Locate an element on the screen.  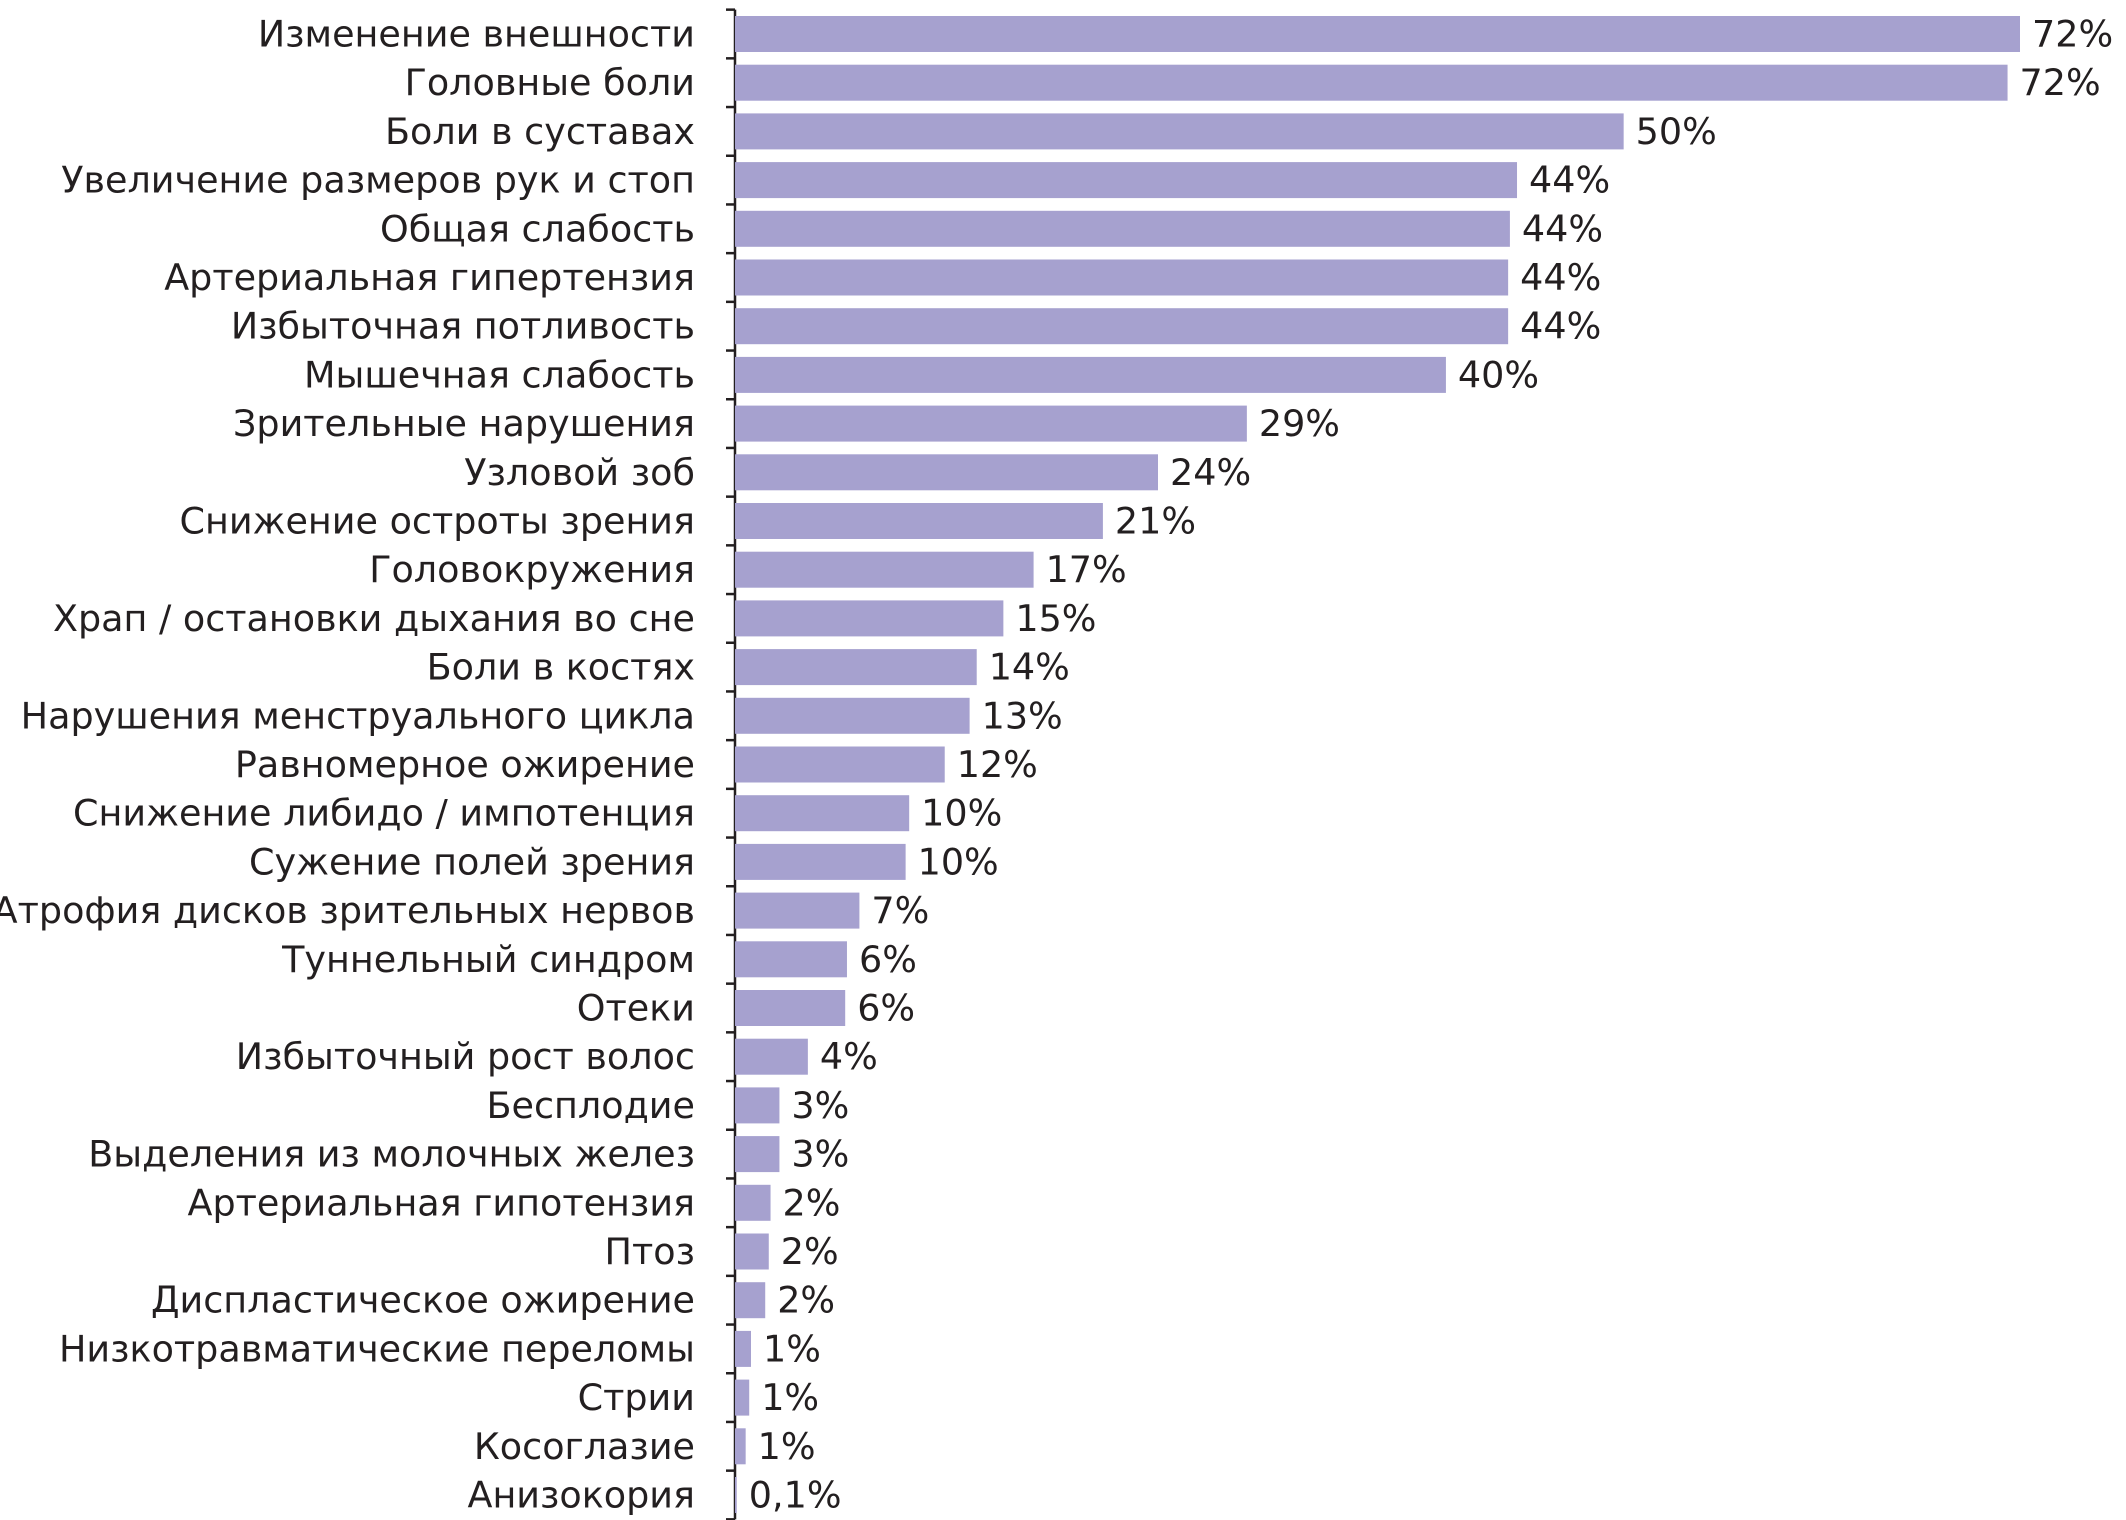
category-label: Косоглазие is located at coordinates (584, 1446).